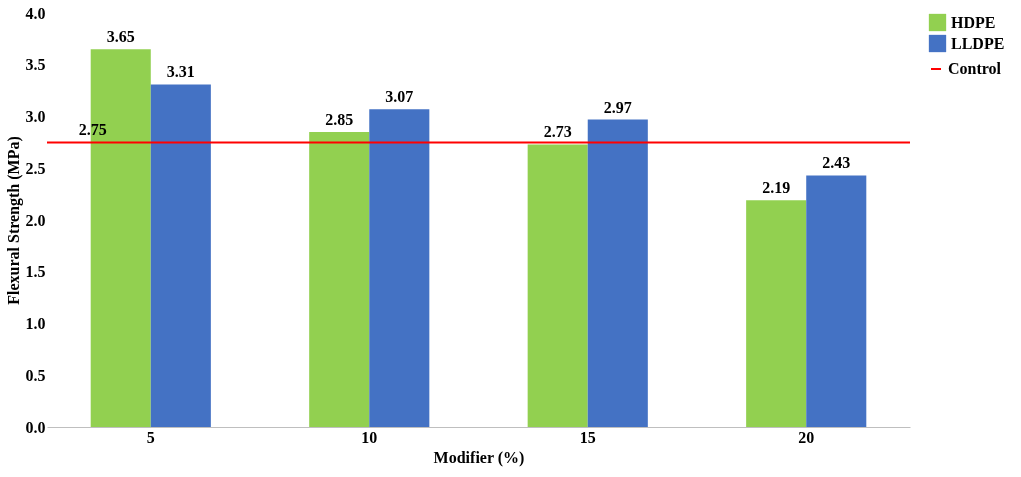 The image size is (1021, 477). I want to click on data-label: 2.43, so click(836, 163).